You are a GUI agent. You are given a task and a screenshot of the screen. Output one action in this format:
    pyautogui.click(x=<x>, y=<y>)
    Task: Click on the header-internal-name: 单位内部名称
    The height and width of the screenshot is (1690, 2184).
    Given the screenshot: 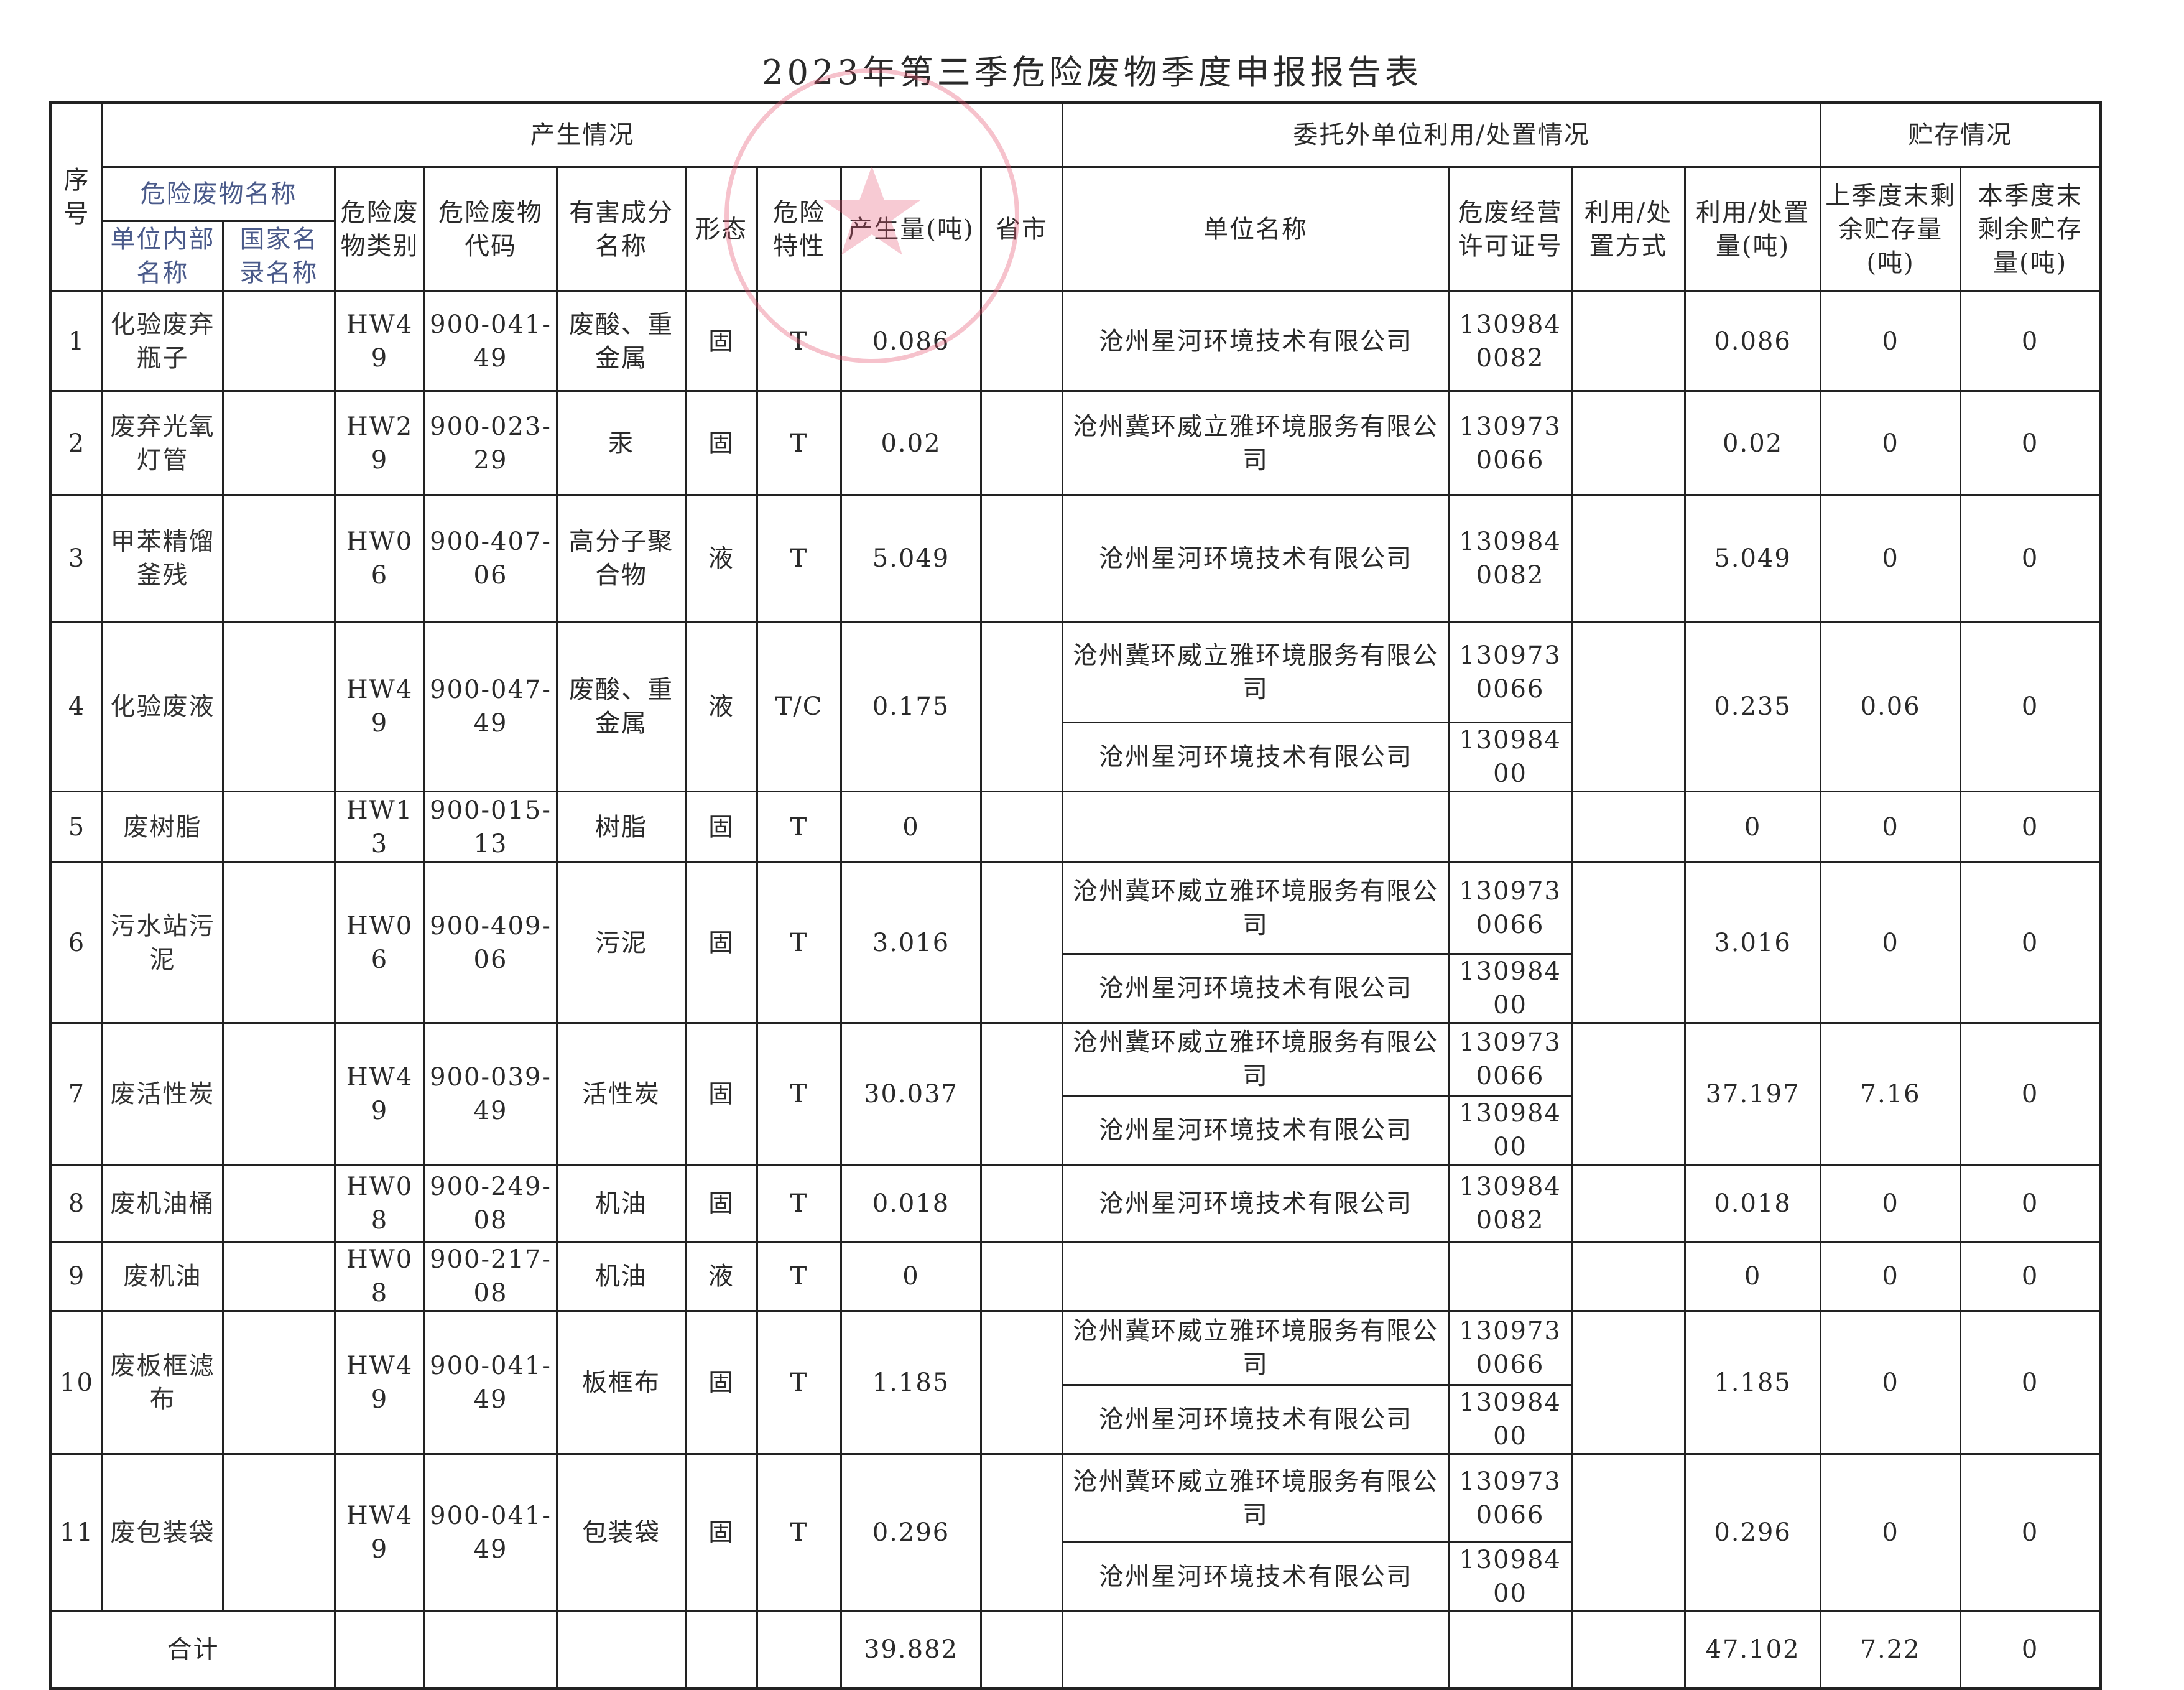 What is the action you would take?
    pyautogui.click(x=162, y=256)
    